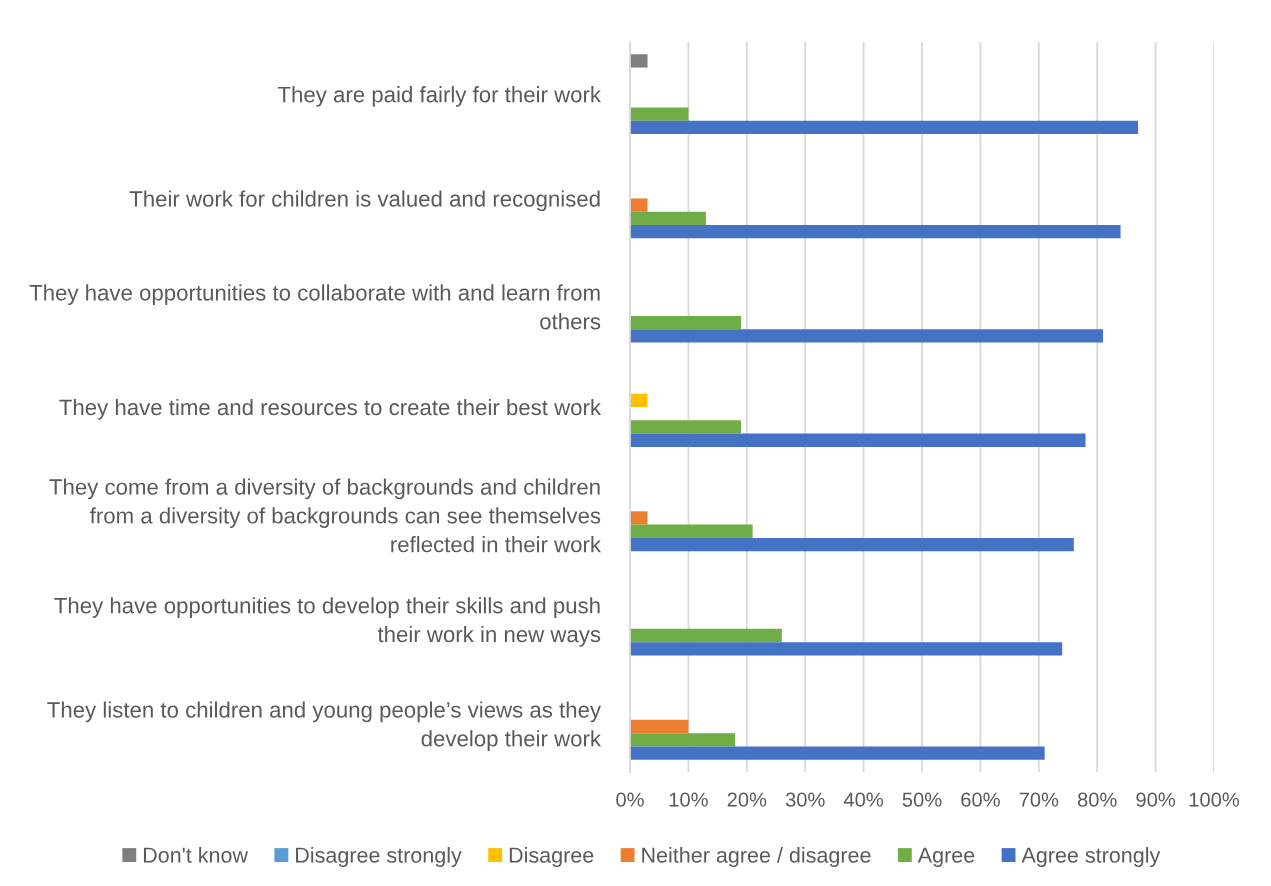 The image size is (1271, 886). I want to click on legend-label: Neither agree / disagree, so click(756, 857).